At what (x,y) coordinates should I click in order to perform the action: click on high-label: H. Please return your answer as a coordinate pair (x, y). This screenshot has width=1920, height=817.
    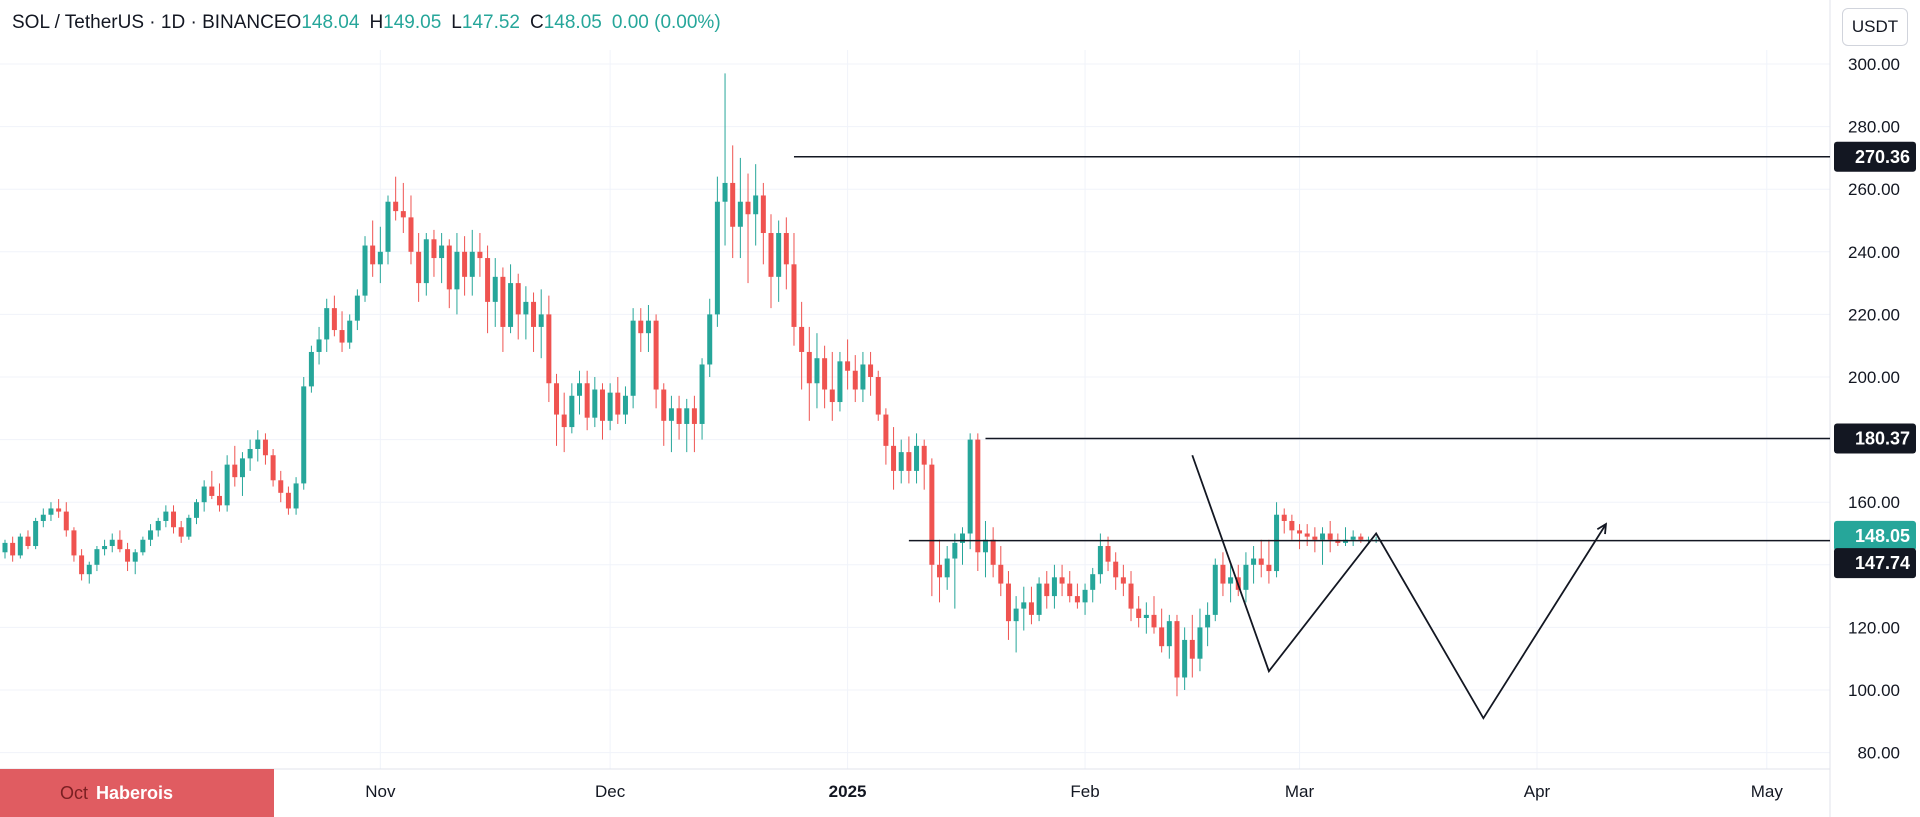
    Looking at the image, I should click on (376, 22).